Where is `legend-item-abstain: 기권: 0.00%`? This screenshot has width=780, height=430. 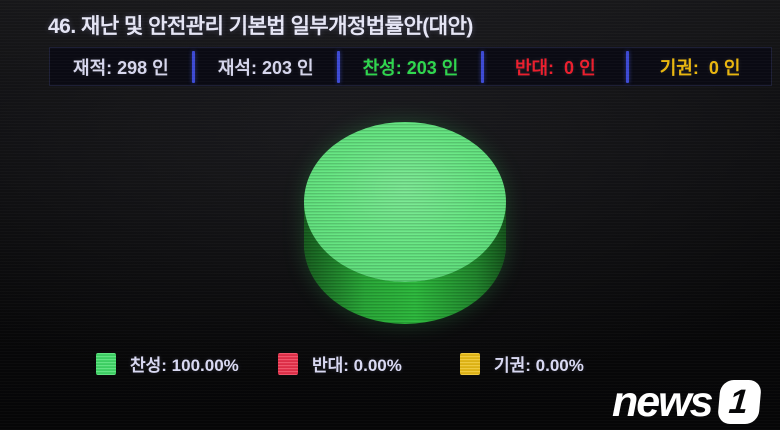 legend-item-abstain: 기권: 0.00% is located at coordinates (522, 363).